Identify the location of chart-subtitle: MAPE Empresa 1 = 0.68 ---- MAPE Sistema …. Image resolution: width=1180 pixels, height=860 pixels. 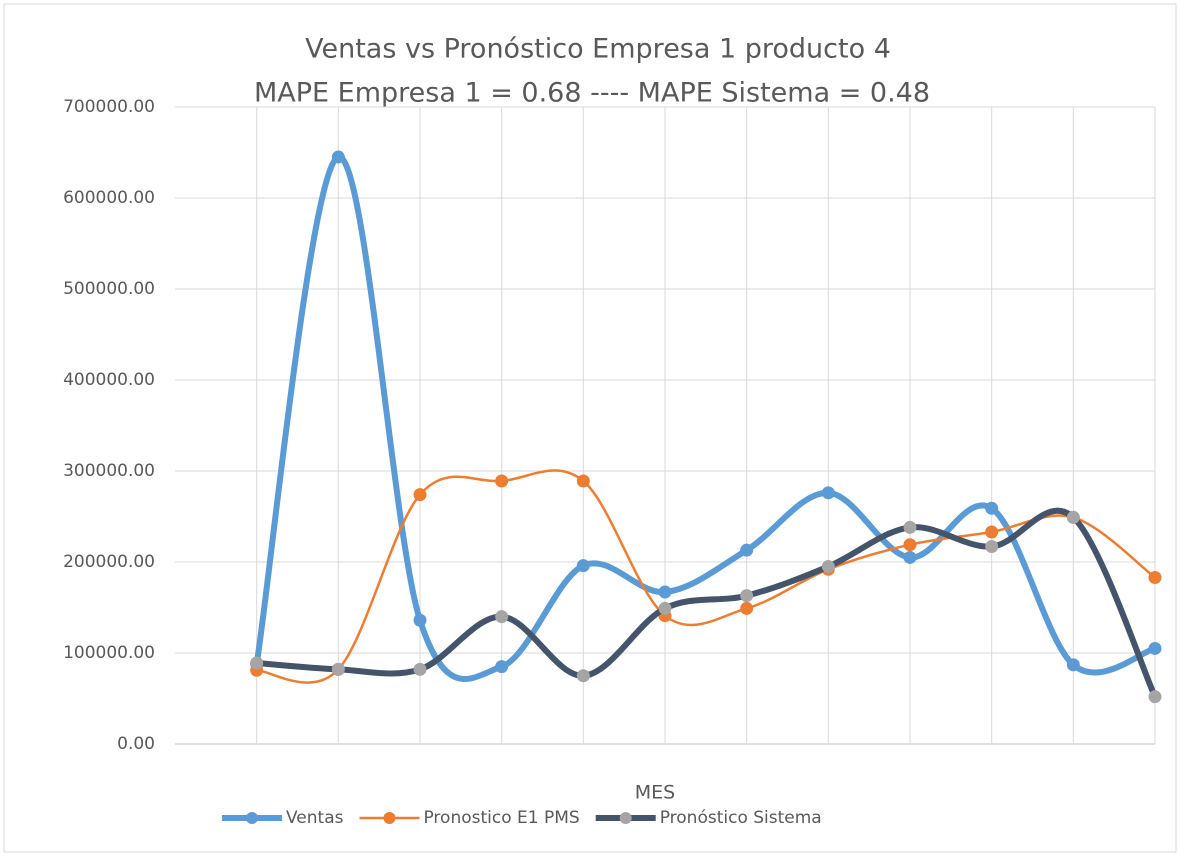
(592, 93).